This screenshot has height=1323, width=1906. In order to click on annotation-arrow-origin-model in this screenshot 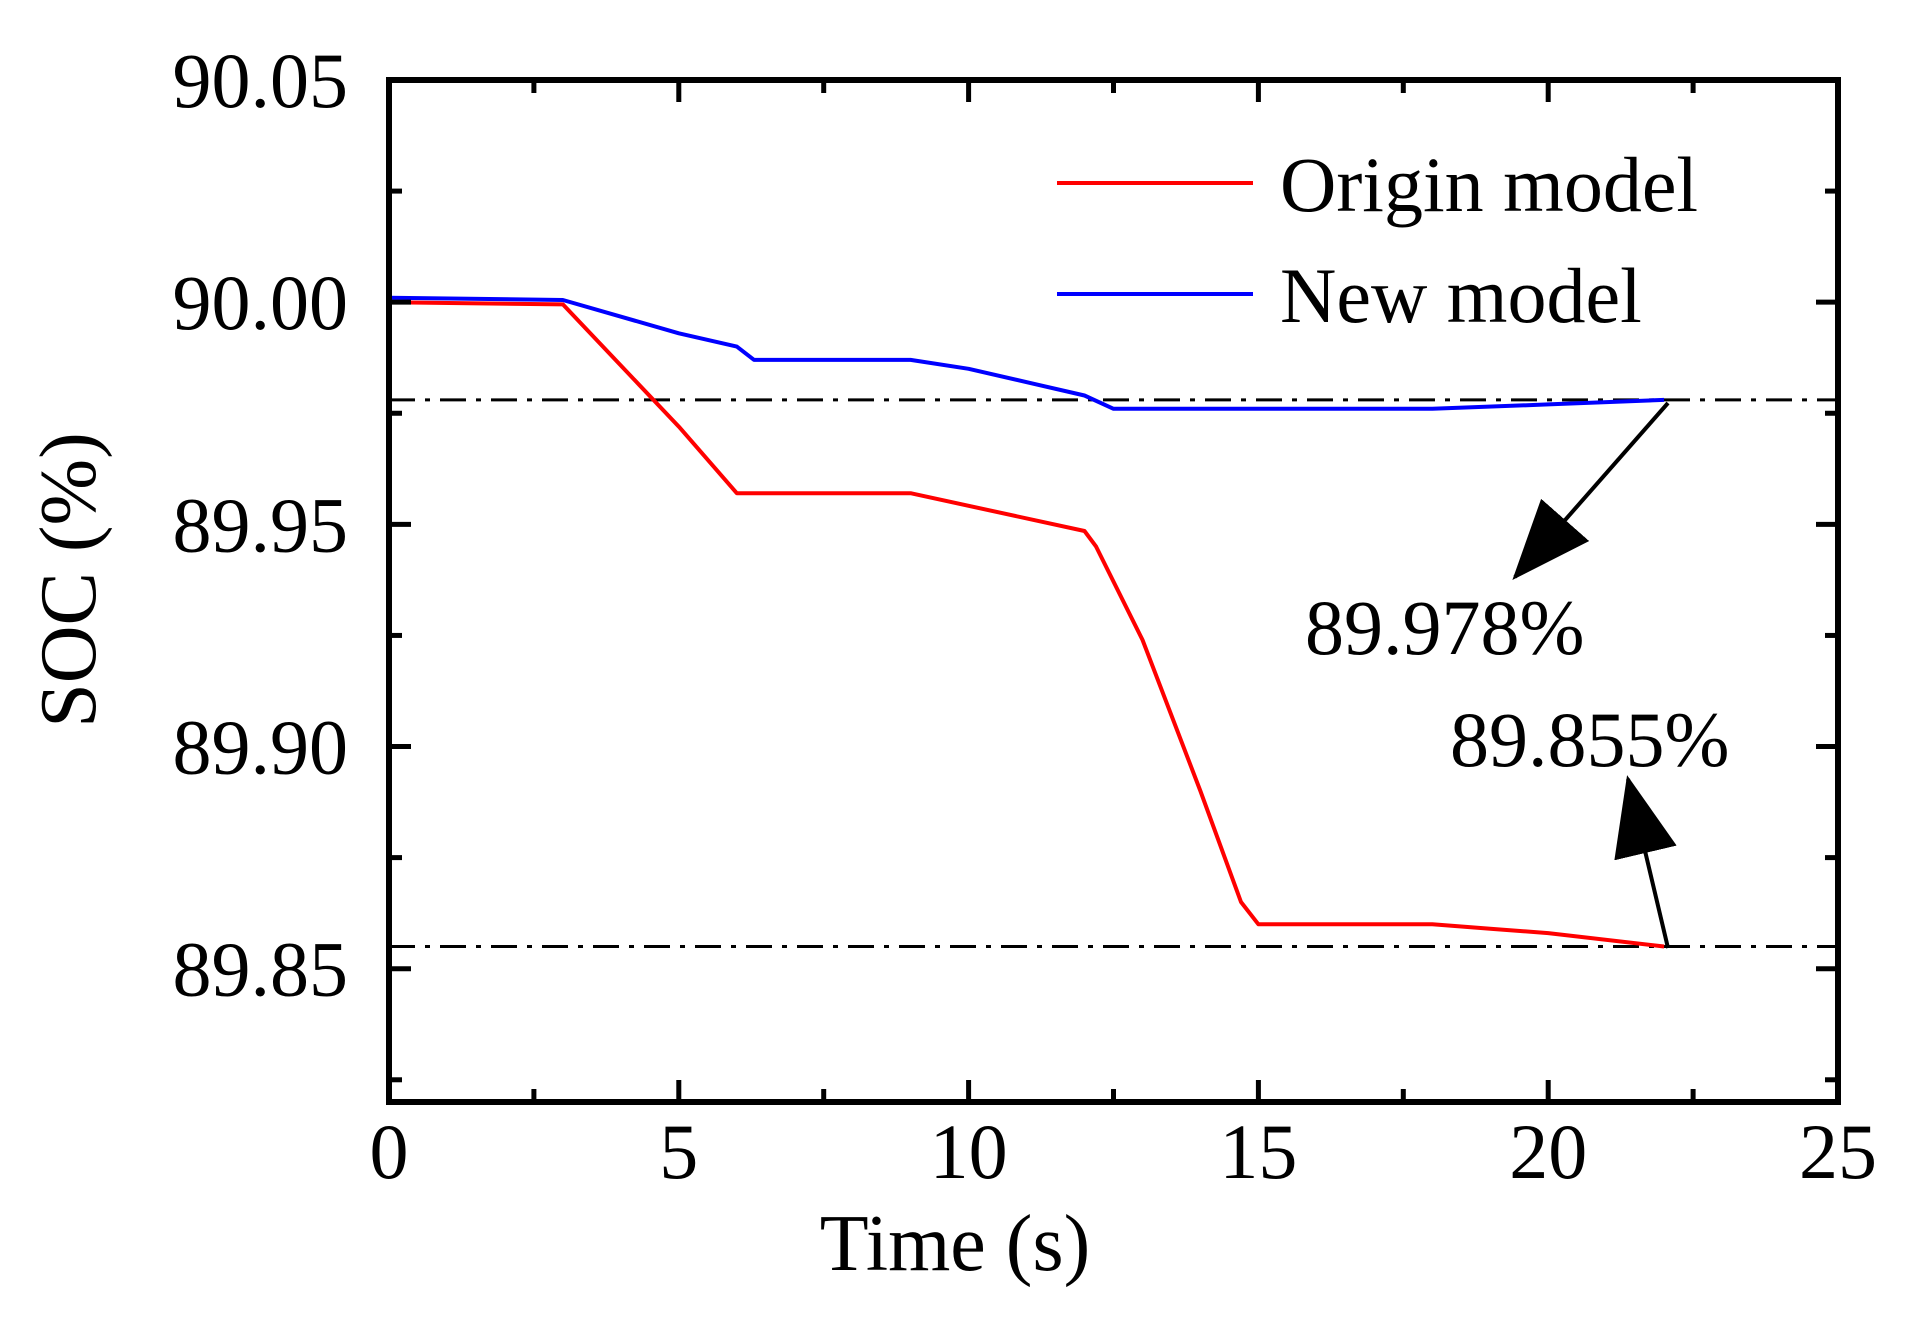, I will do `click(1645, 862)`.